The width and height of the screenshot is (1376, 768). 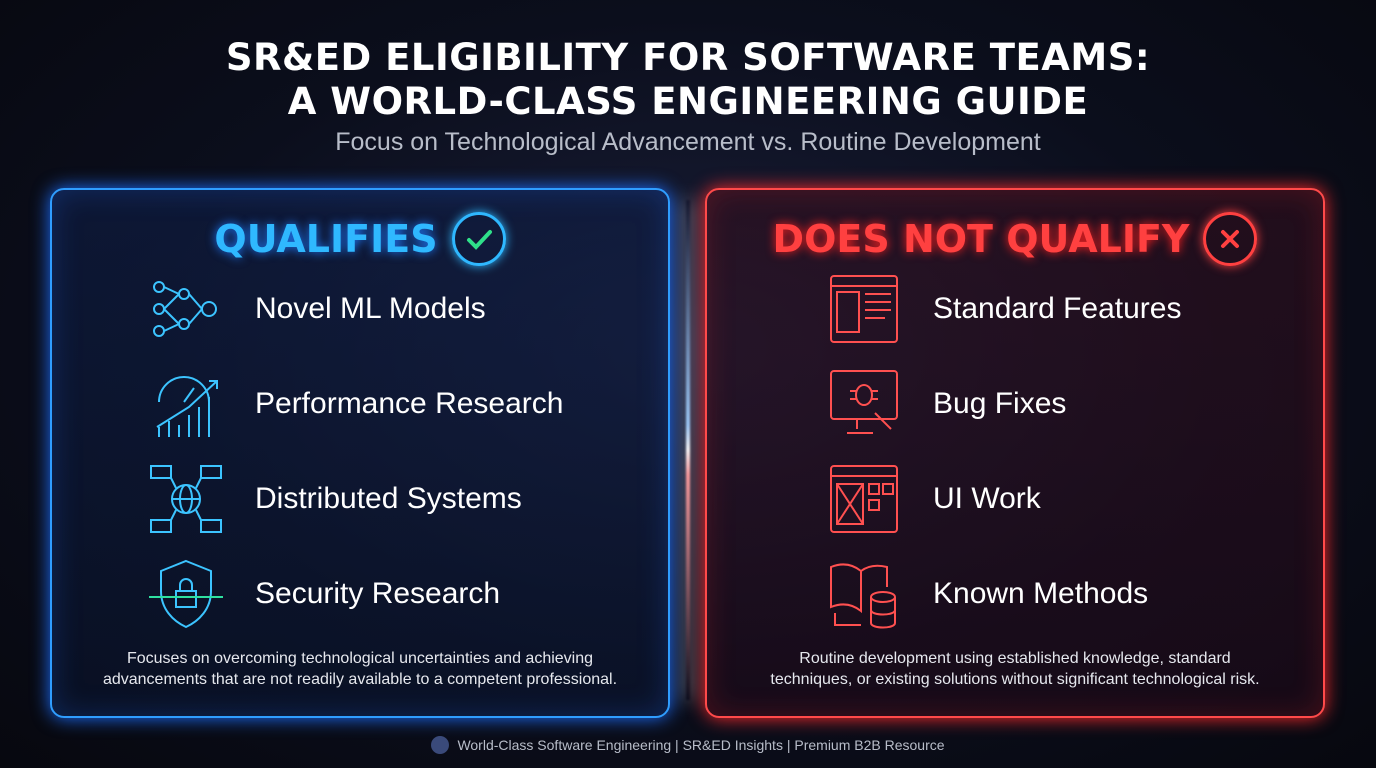 I want to click on glowing-divider, so click(x=688, y=450).